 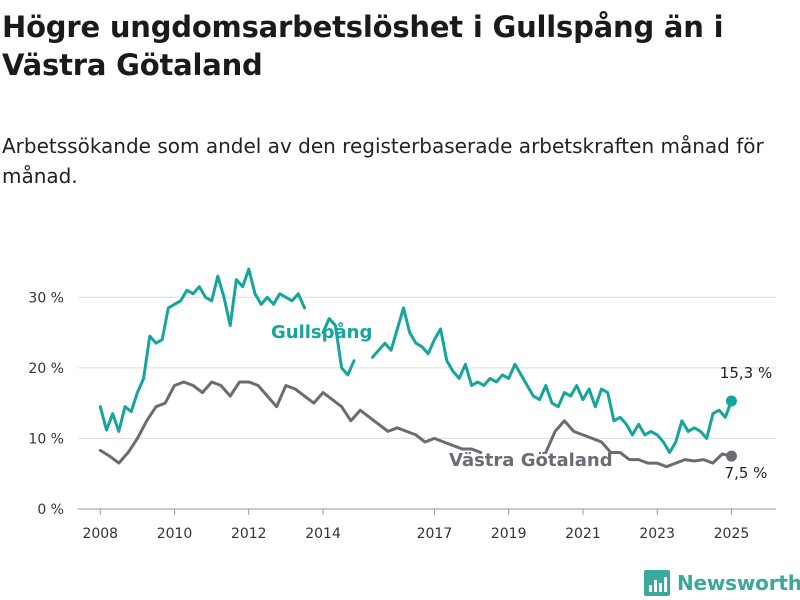 I want to click on newsworthy-logo: Newsworthy, so click(x=722, y=583).